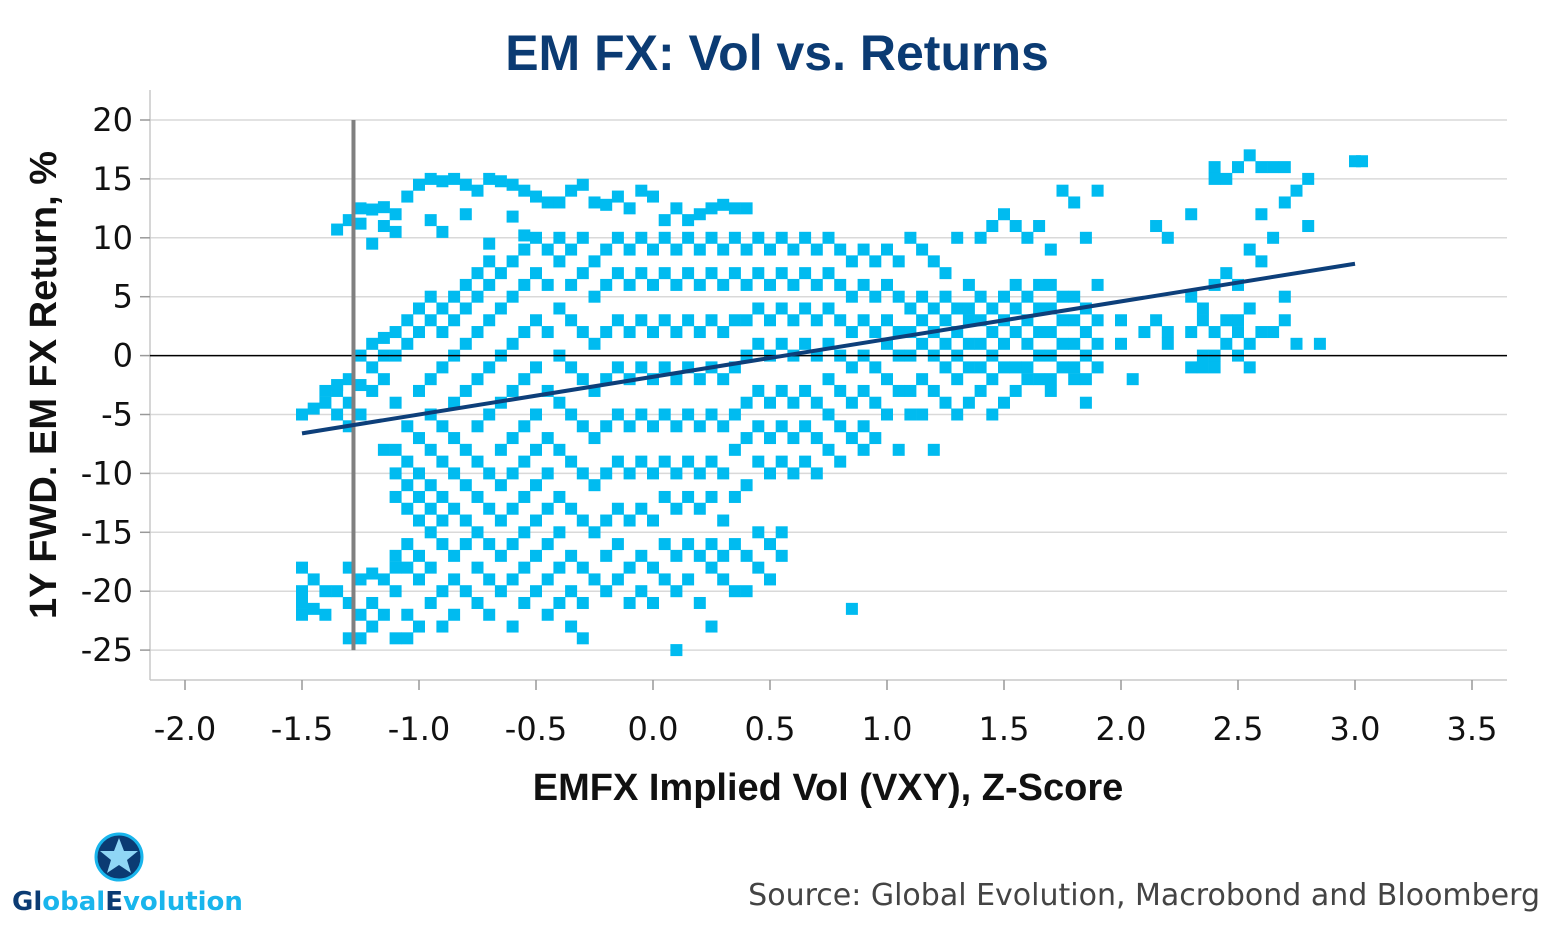 This screenshot has height=935, width=1559. Describe the element at coordinates (887, 729) in the screenshot. I see `x-tick-label: 1.0` at that location.